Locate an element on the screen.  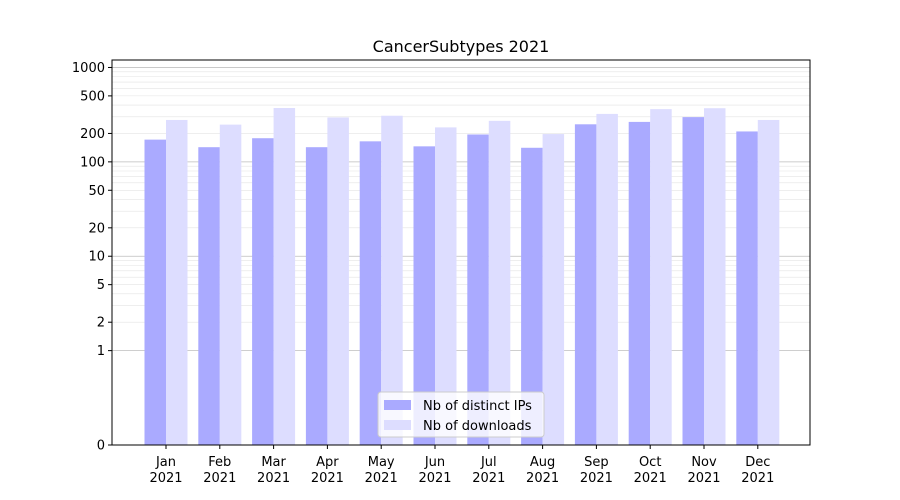
y-tick-label: 20 is located at coordinates (96, 228).